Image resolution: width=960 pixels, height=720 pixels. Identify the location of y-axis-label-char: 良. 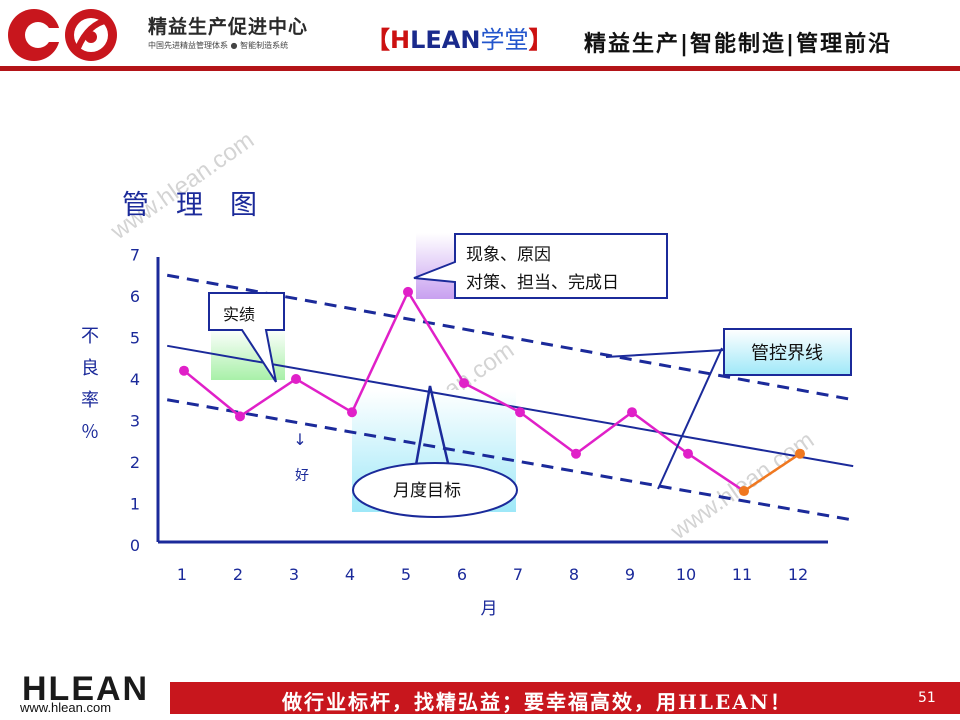
(90, 368).